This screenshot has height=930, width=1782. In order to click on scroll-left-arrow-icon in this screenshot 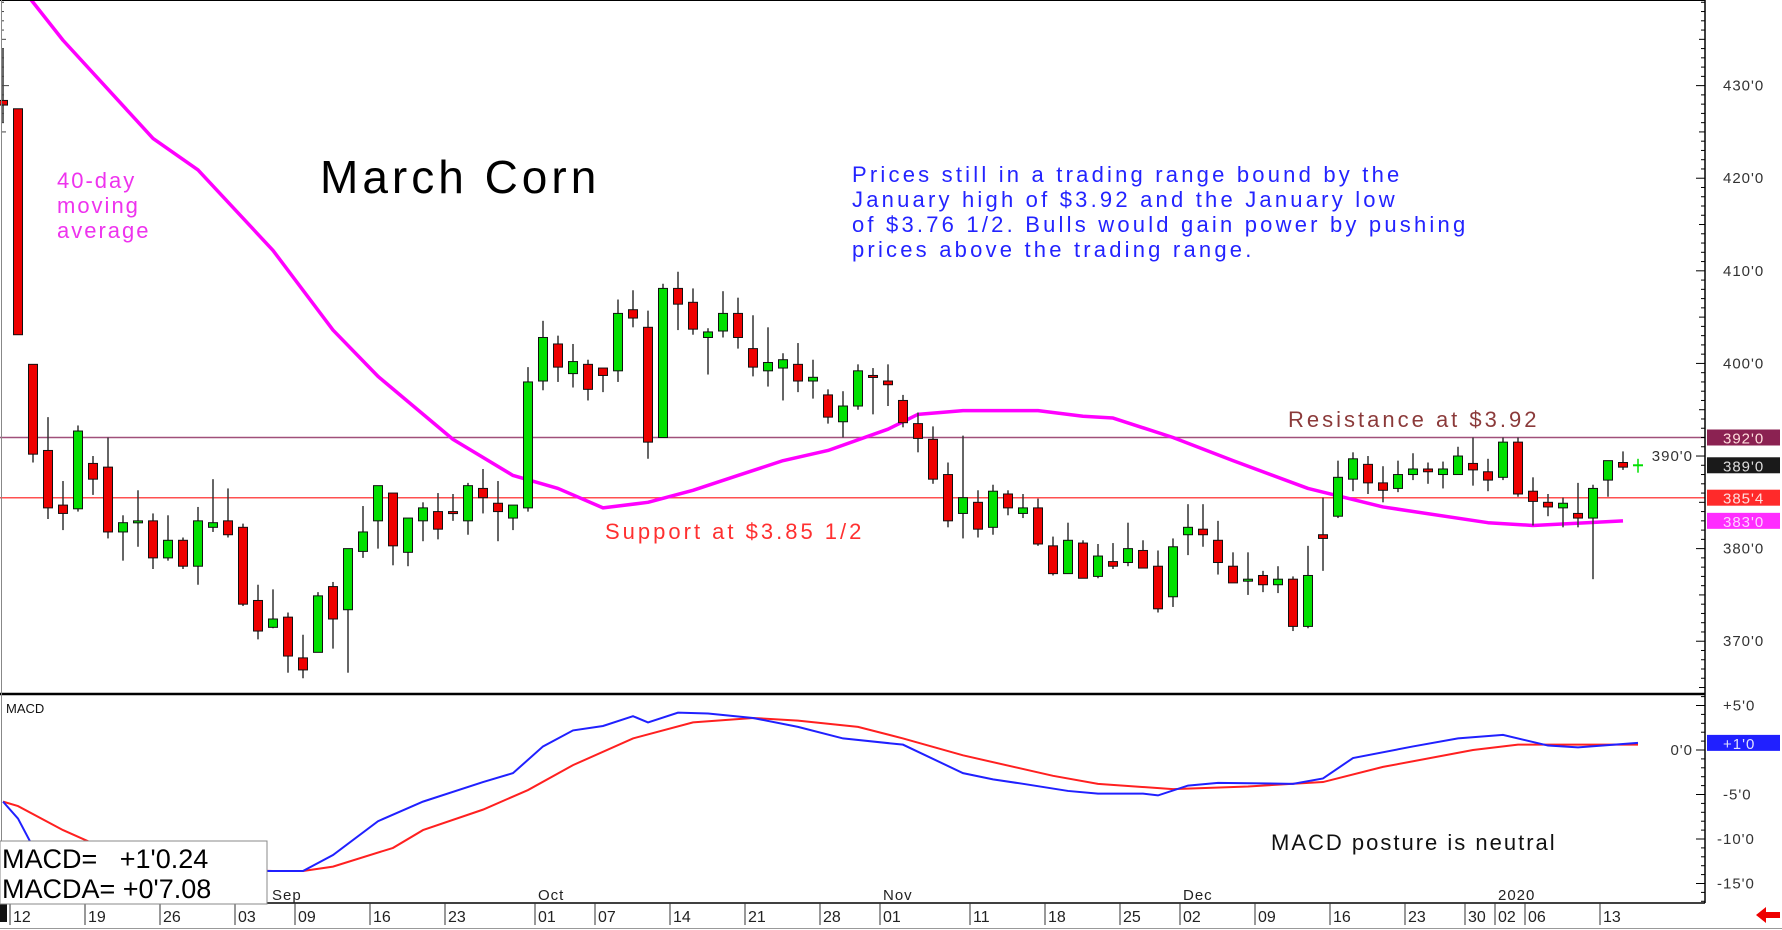, I will do `click(1768, 915)`.